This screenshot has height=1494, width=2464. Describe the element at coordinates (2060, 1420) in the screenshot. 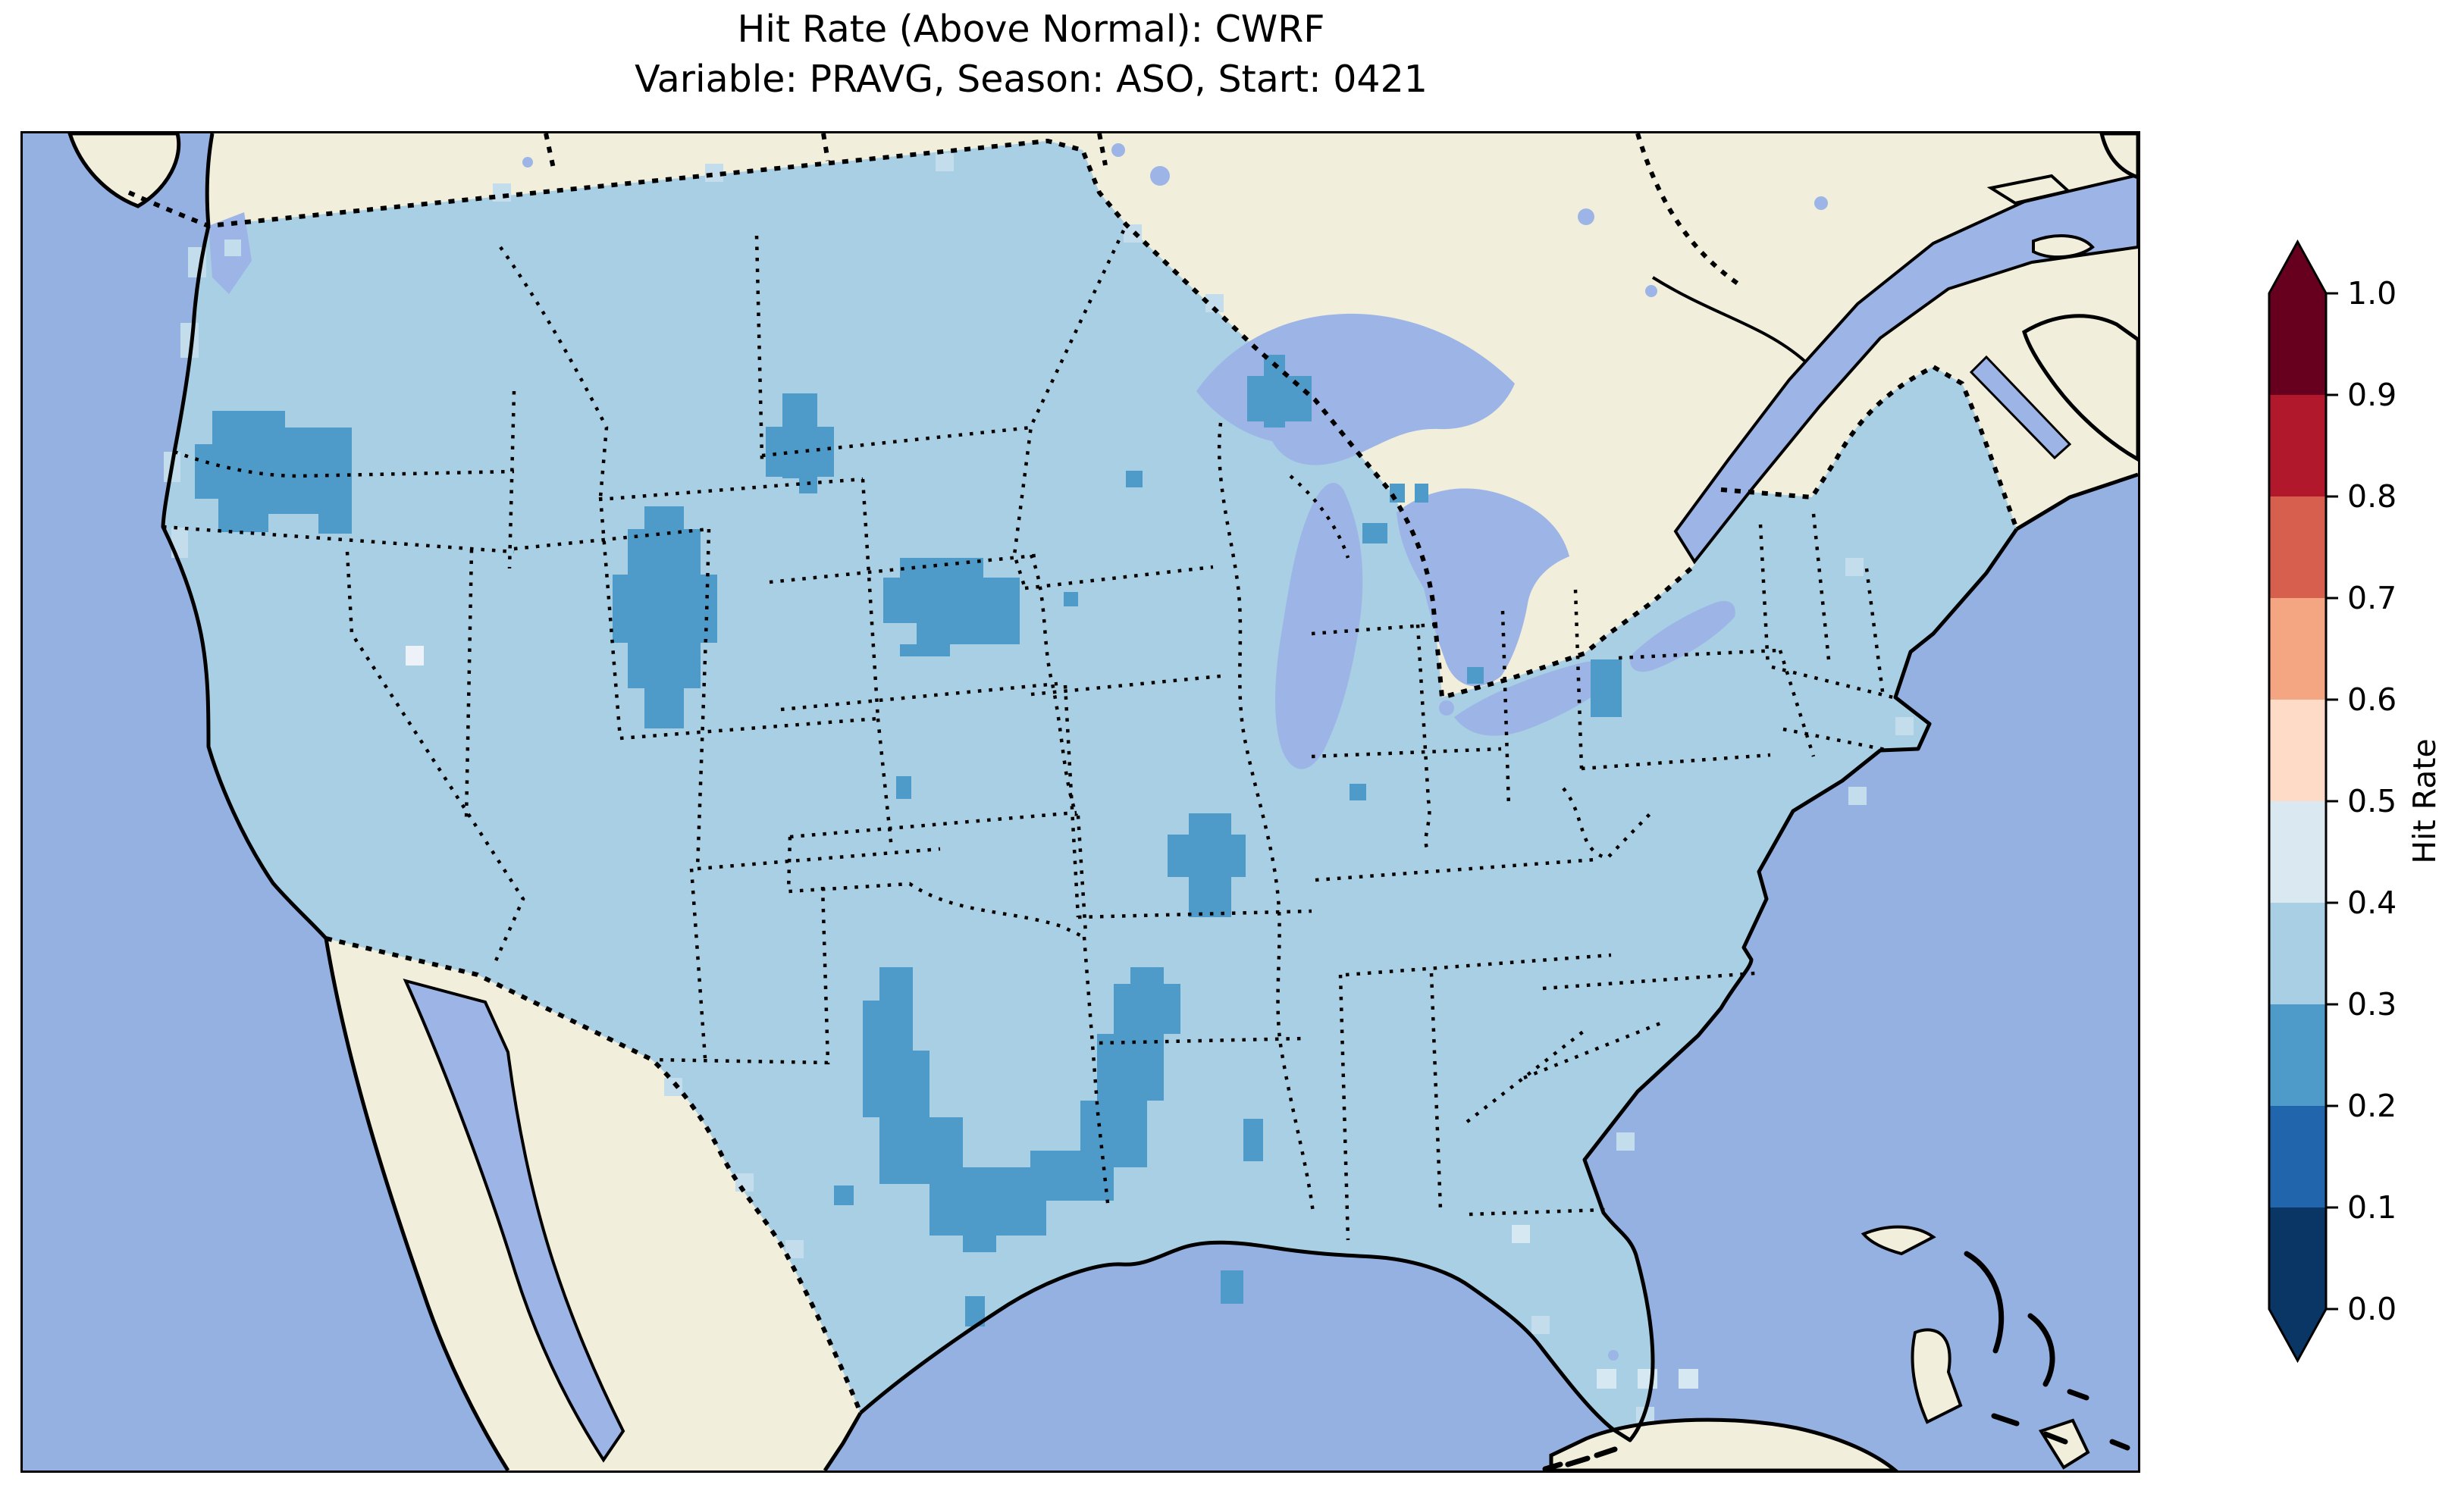

I see `caribbean-cays` at that location.